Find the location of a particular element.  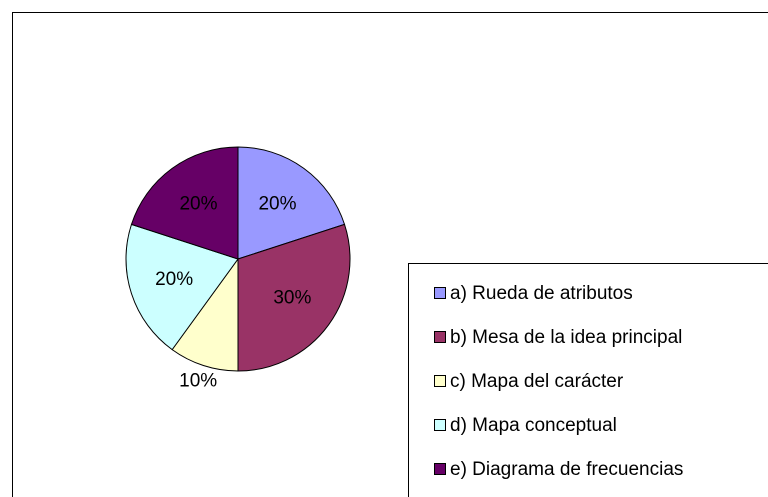

data-label: 30% is located at coordinates (292, 298).